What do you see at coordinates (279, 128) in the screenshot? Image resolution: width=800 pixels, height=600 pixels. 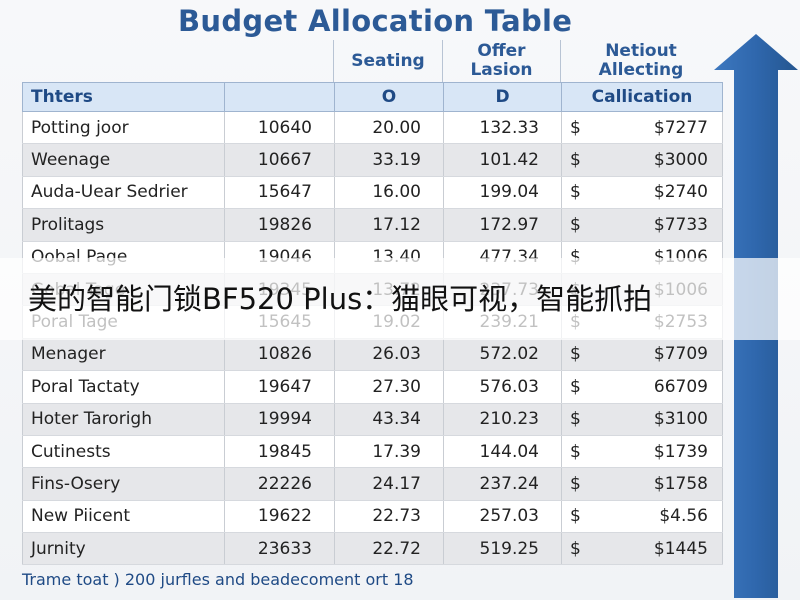 I see `table-cell: 10640` at bounding box center [279, 128].